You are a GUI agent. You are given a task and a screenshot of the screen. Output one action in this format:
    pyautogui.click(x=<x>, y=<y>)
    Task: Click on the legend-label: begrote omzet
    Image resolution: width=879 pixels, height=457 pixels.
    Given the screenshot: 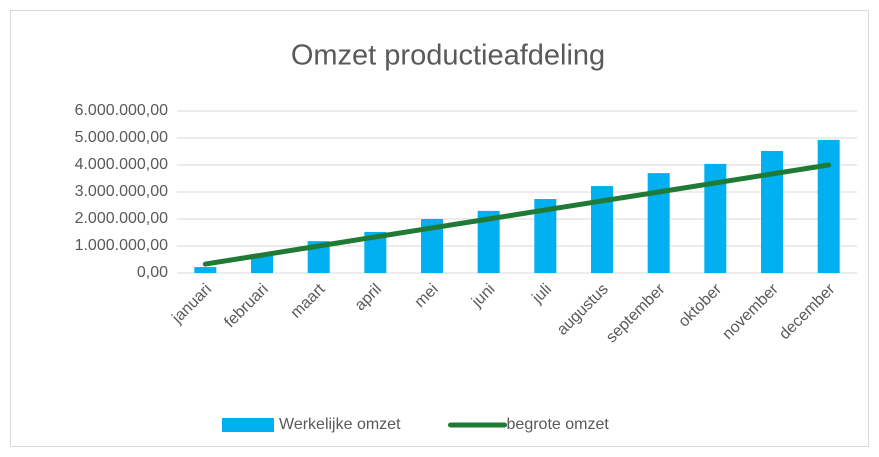 What is the action you would take?
    pyautogui.click(x=558, y=424)
    